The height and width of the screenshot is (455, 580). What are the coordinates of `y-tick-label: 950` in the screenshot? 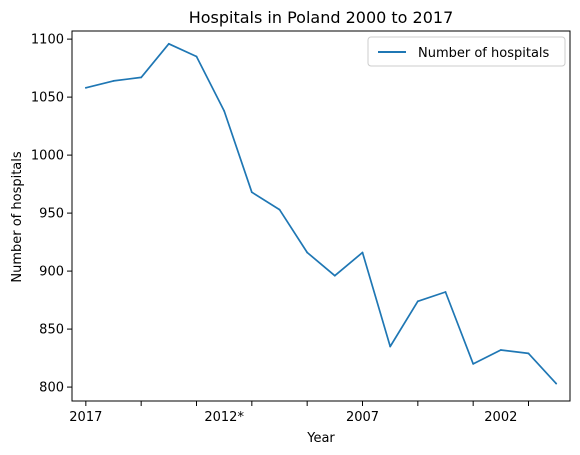 It's located at (51, 214).